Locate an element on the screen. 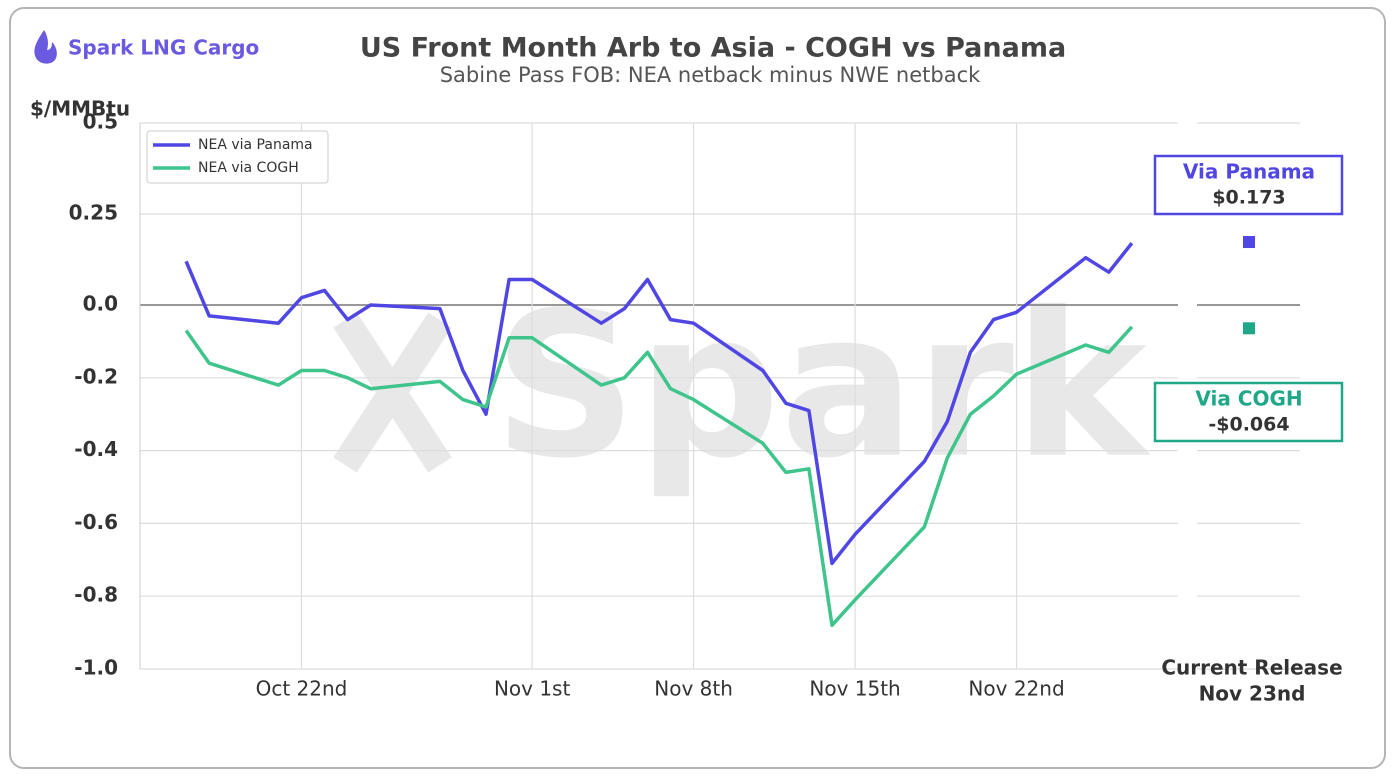  brand-logo is located at coordinates (45, 47).